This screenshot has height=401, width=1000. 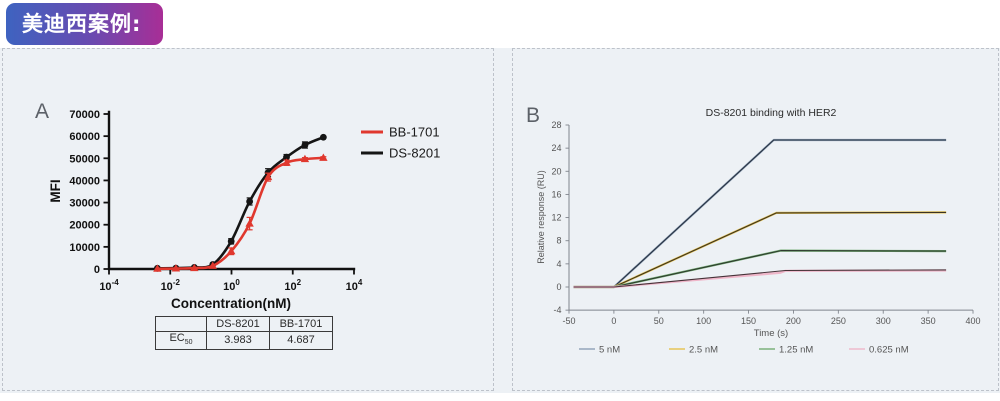 What do you see at coordinates (238, 340) in the screenshot?
I see `ec50-value: 3.983` at bounding box center [238, 340].